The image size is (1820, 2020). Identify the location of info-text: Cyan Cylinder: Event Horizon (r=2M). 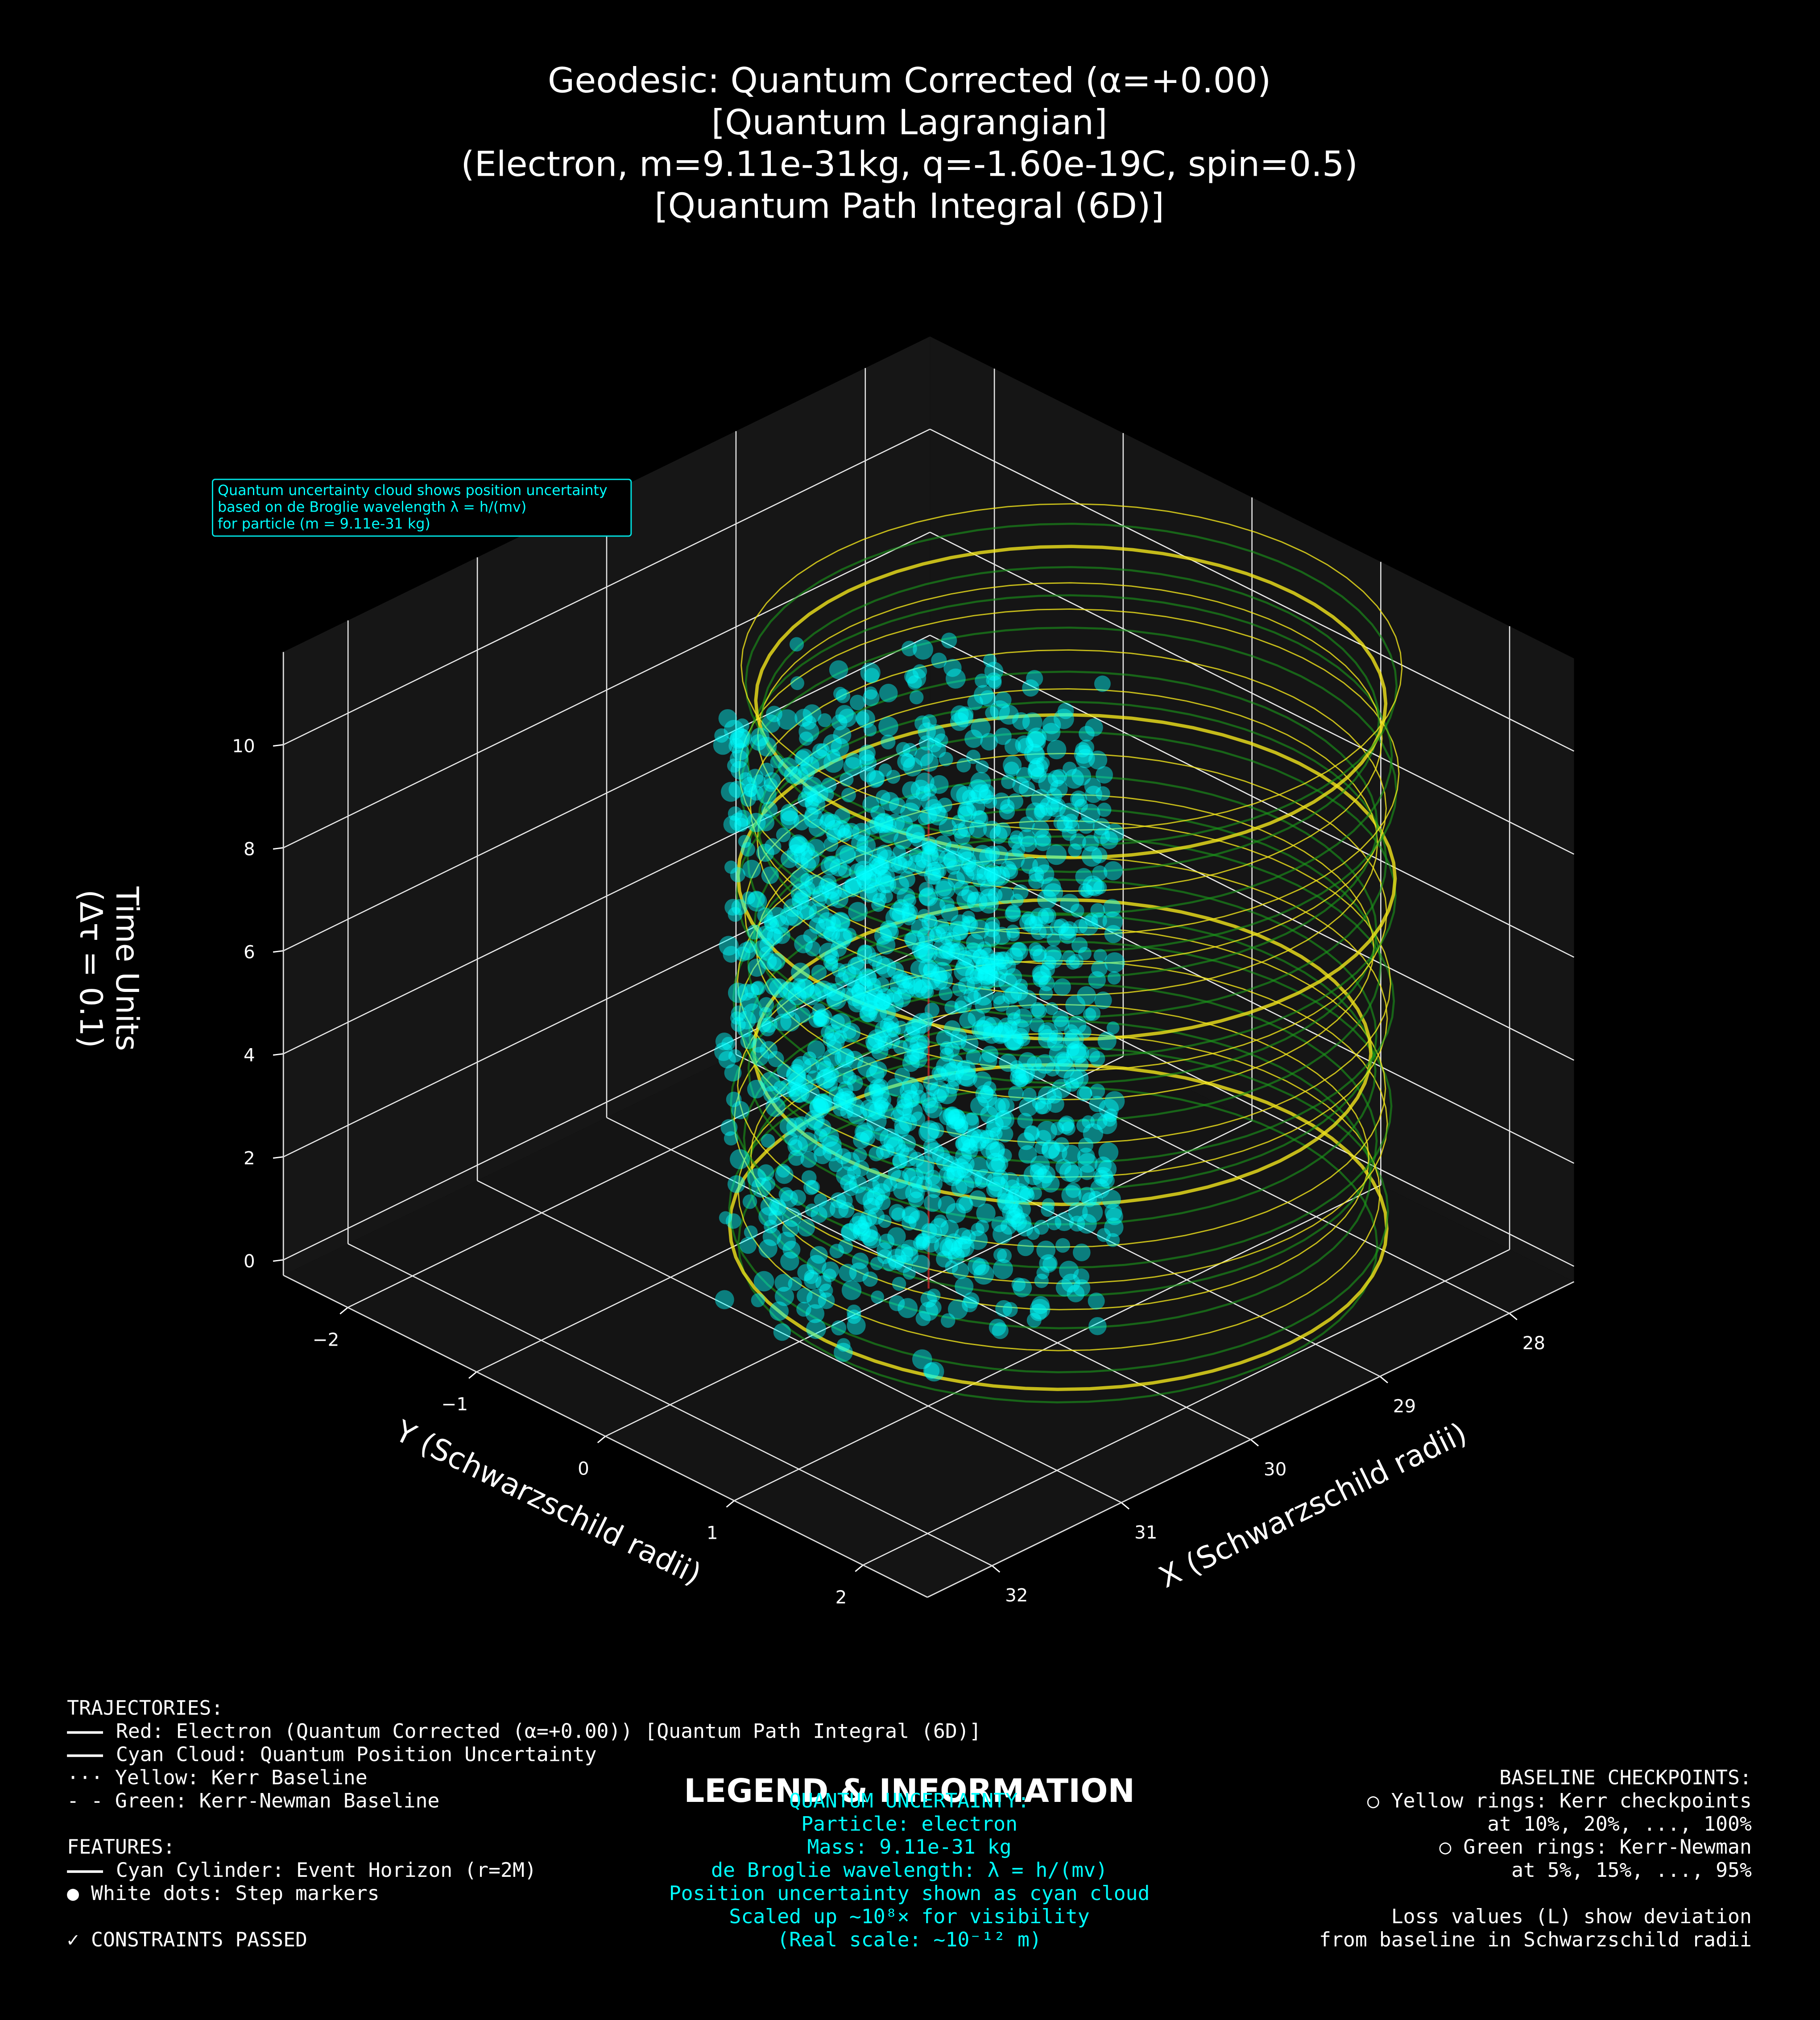
(327, 1870).